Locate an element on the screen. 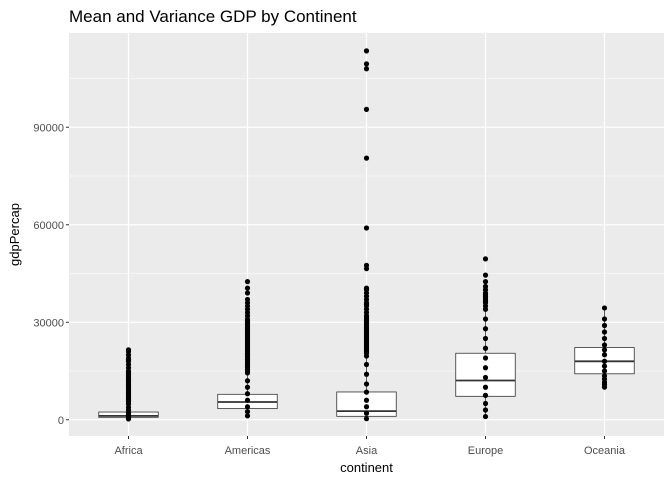 This screenshot has height=480, width=672. x-axis: Africa Americas Asia Europe Oceania is located at coordinates (370, 446).